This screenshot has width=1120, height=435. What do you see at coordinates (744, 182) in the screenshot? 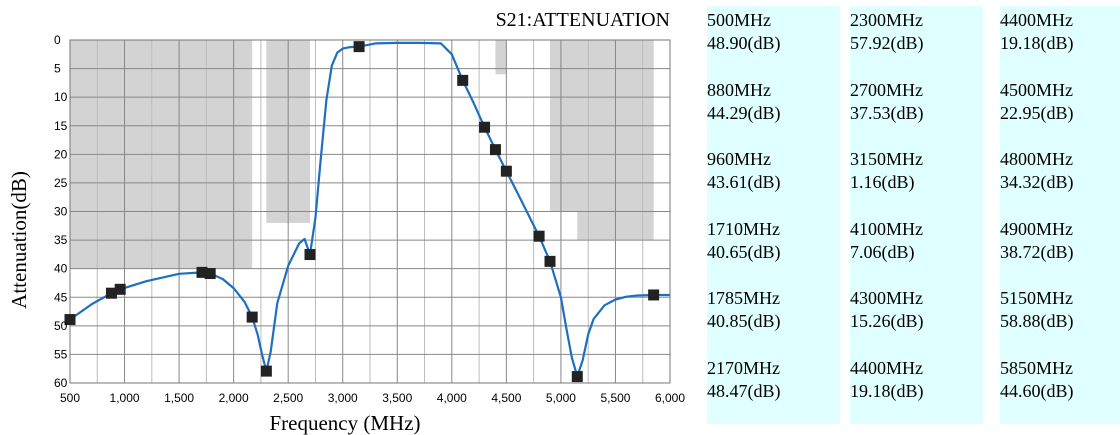
I see `marker-attenuation: 43.61(dB)` at bounding box center [744, 182].